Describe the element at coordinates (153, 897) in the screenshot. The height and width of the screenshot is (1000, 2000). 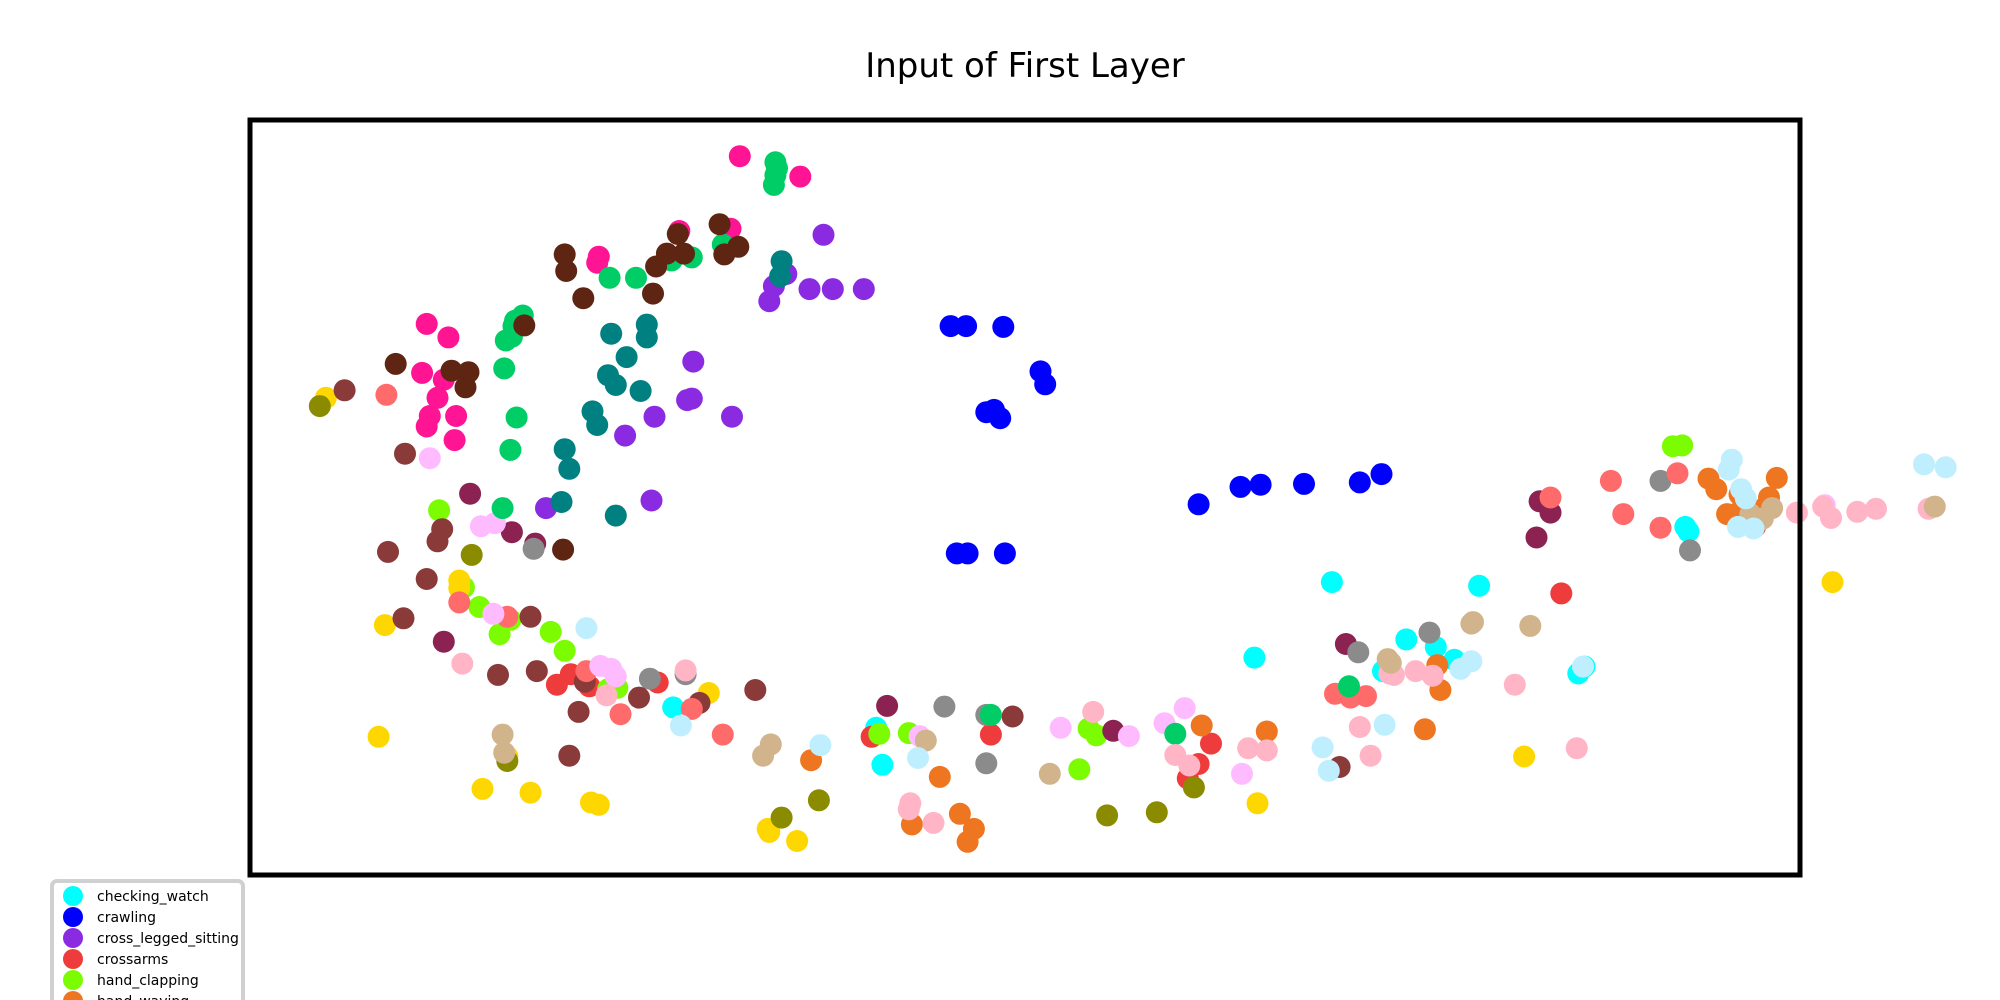
I see `legend-label: checking_watch` at that location.